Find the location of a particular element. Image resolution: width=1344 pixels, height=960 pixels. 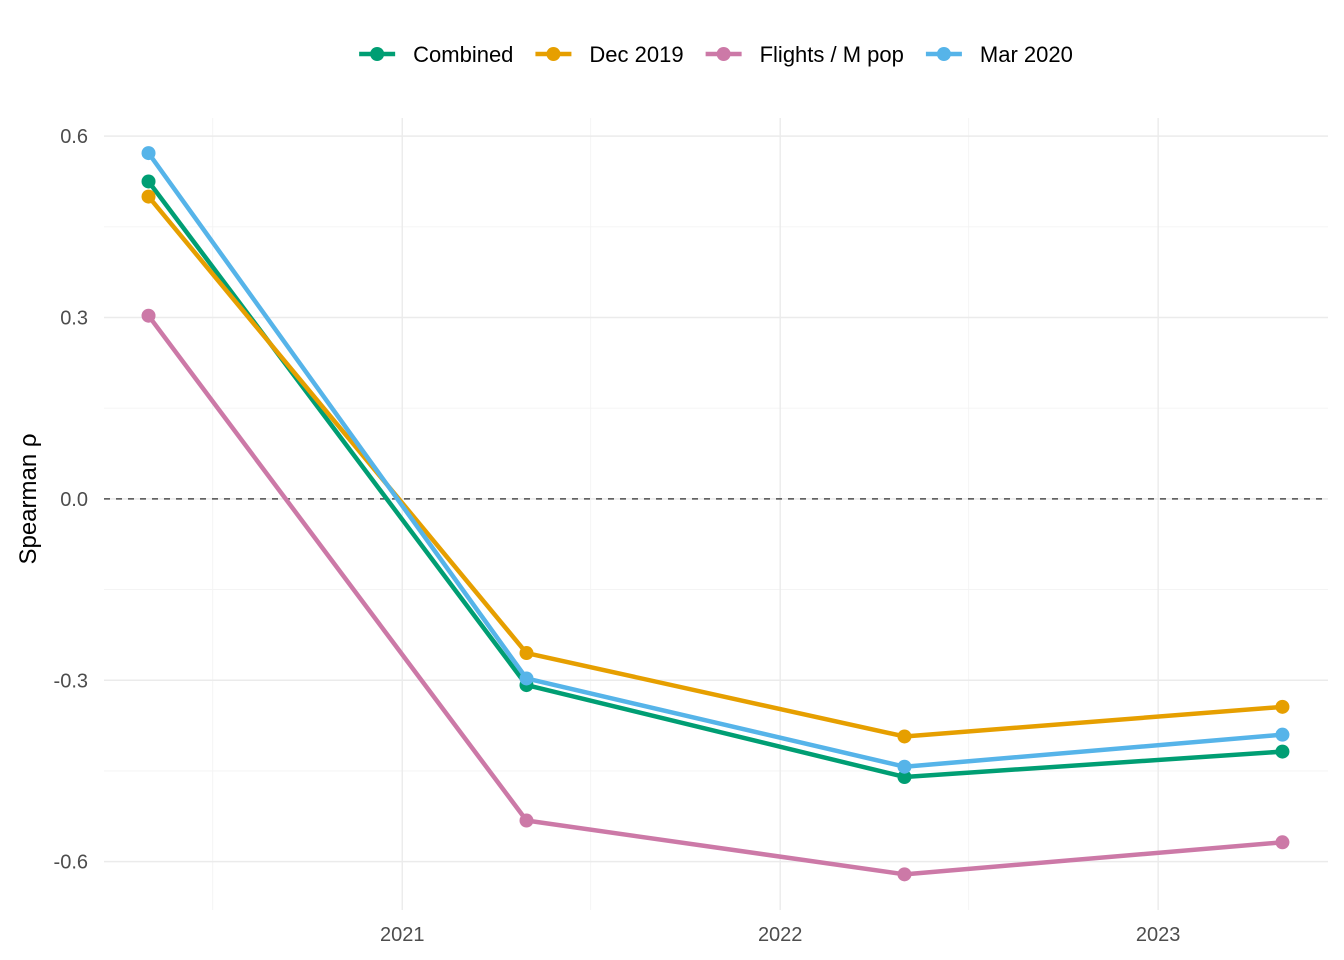

legend-item: Combined is located at coordinates (436, 54).